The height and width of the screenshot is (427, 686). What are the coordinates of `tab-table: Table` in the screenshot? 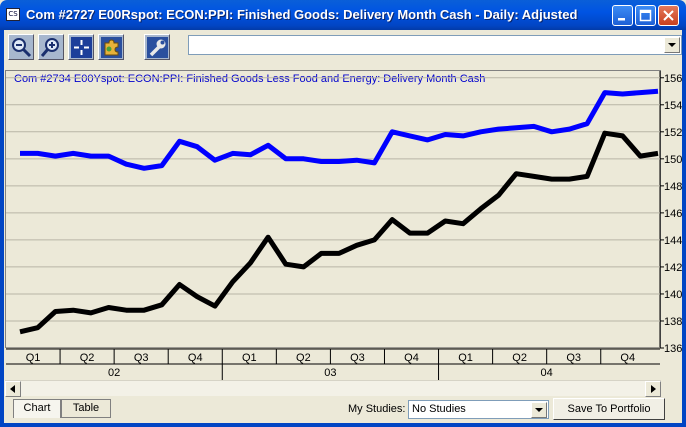 It's located at (86, 408).